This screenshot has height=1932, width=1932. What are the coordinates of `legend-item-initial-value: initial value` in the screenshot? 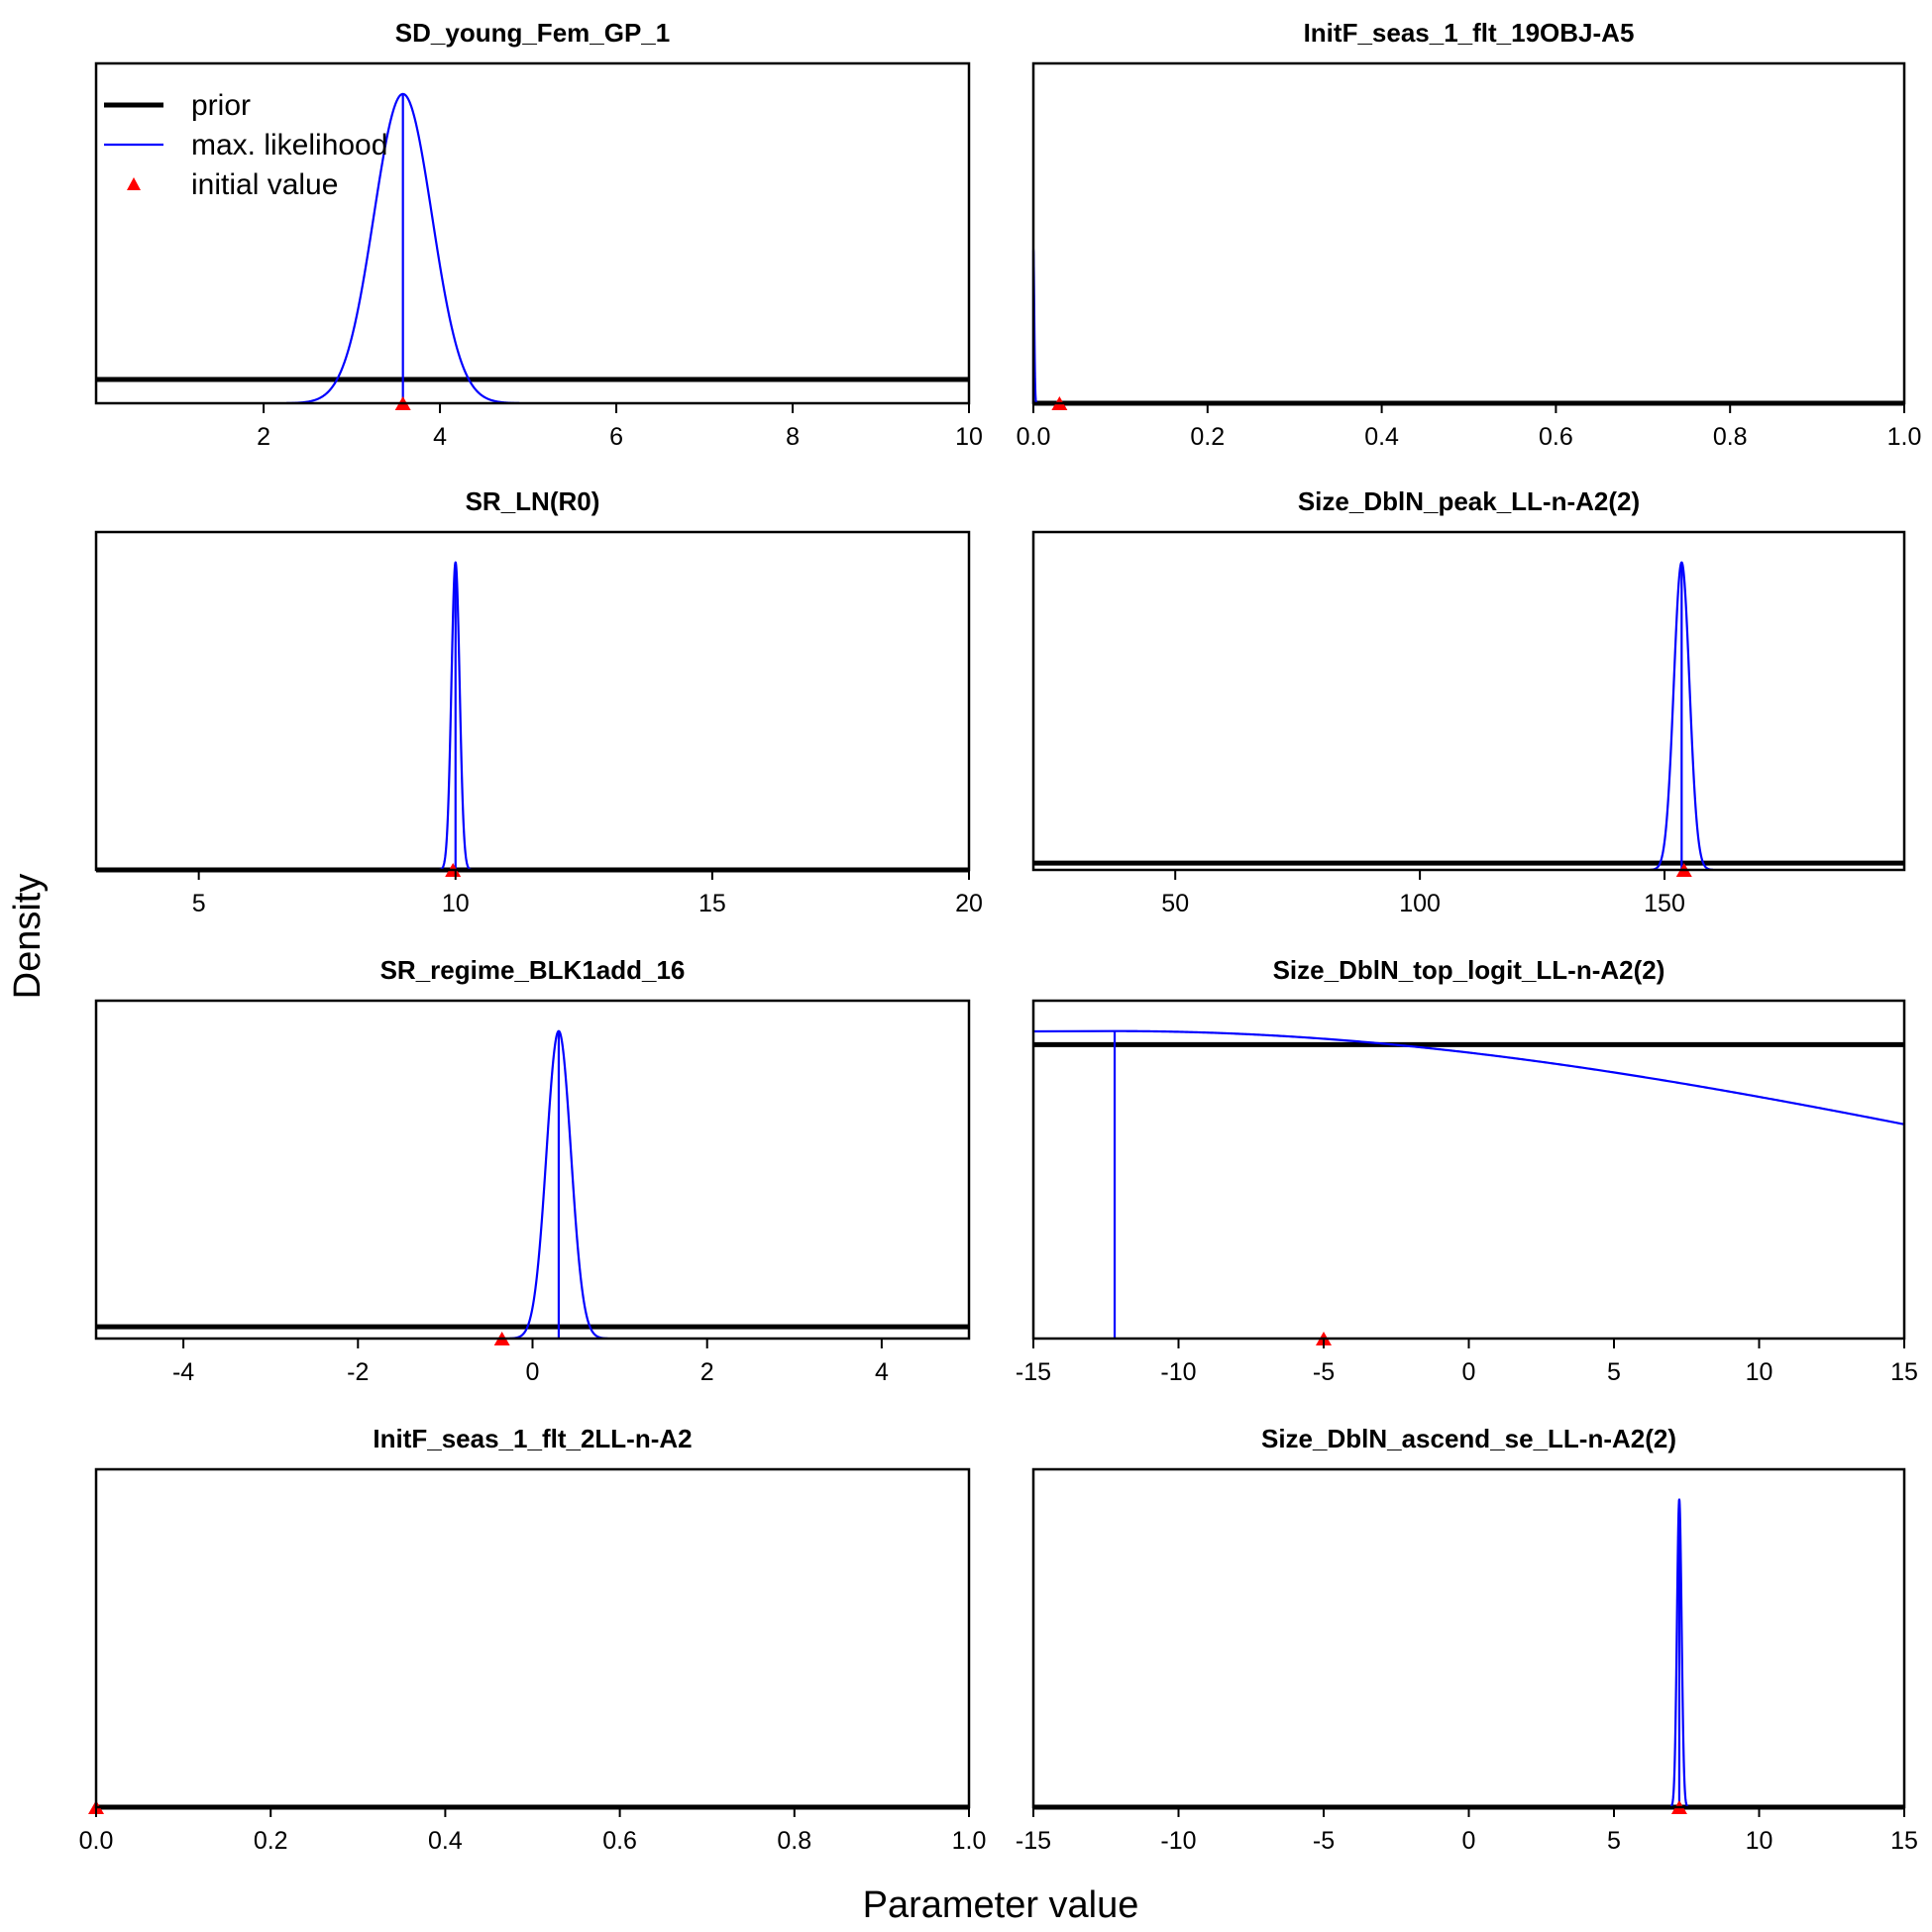 It's located at (232, 184).